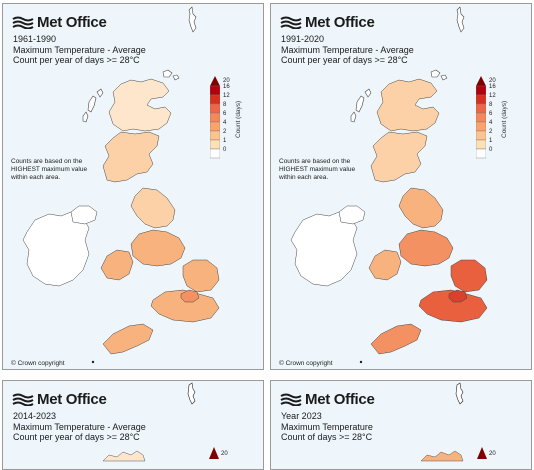 The width and height of the screenshot is (534, 470). What do you see at coordinates (35, 39) in the screenshot?
I see `period-label: 1961-1990` at bounding box center [35, 39].